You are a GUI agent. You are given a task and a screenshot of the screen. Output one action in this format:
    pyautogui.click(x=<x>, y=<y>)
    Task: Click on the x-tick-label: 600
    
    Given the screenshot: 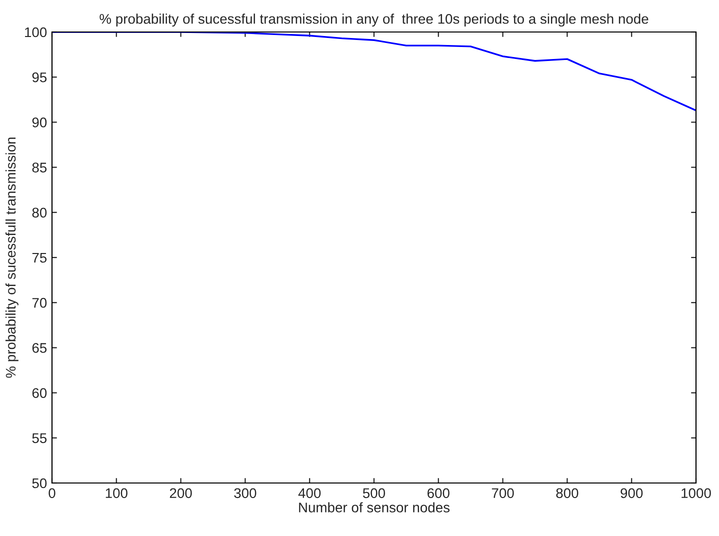 What is the action you would take?
    pyautogui.click(x=439, y=493)
    